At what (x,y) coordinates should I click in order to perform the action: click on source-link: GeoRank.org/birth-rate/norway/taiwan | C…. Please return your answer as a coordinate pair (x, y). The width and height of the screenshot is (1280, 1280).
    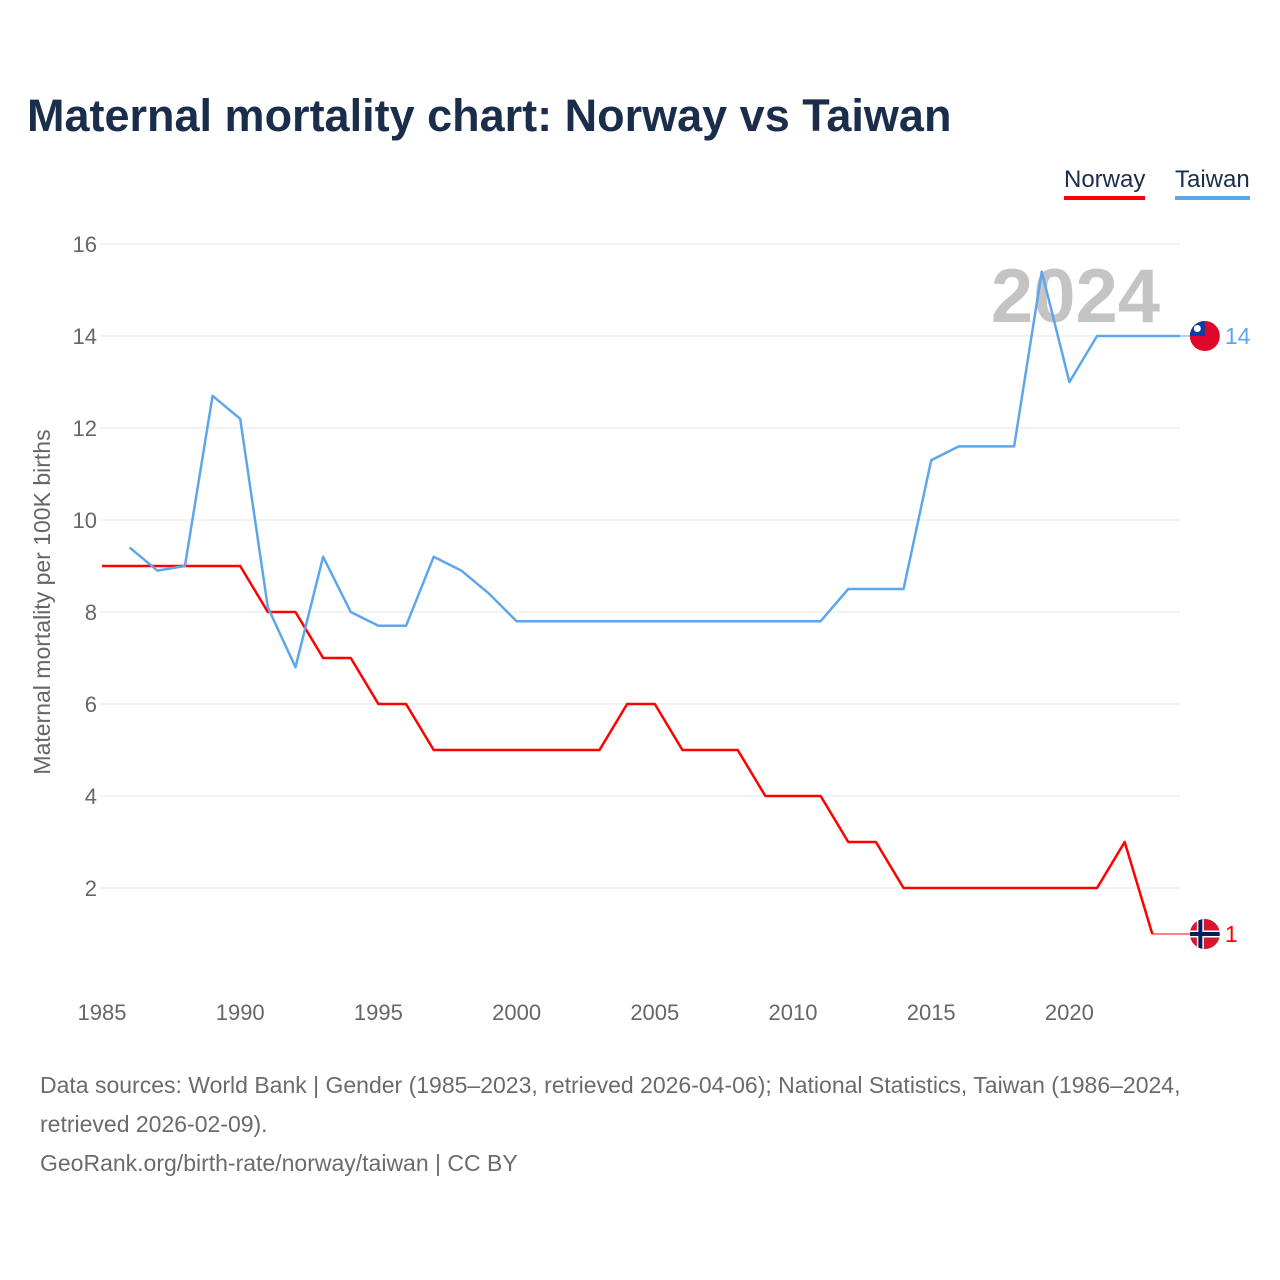
    Looking at the image, I should click on (279, 1163).